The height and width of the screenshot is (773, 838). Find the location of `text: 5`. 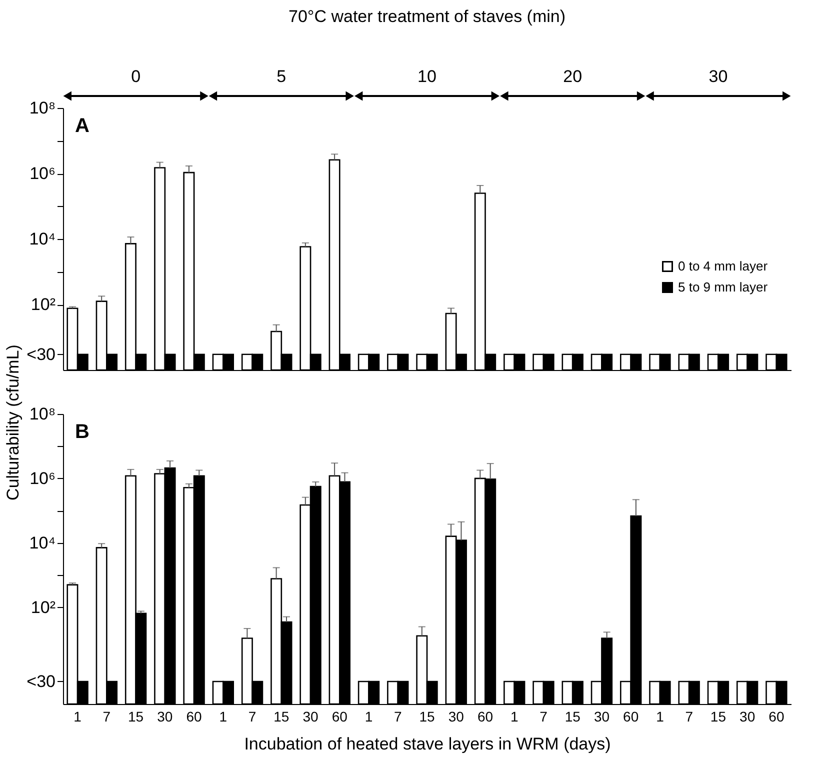

text: 5 is located at coordinates (281, 76).